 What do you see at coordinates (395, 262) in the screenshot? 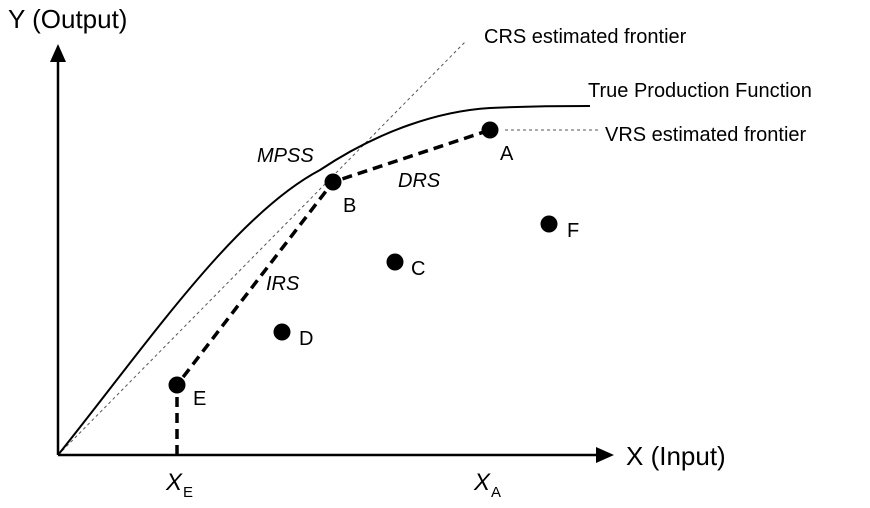
I see `point-c` at bounding box center [395, 262].